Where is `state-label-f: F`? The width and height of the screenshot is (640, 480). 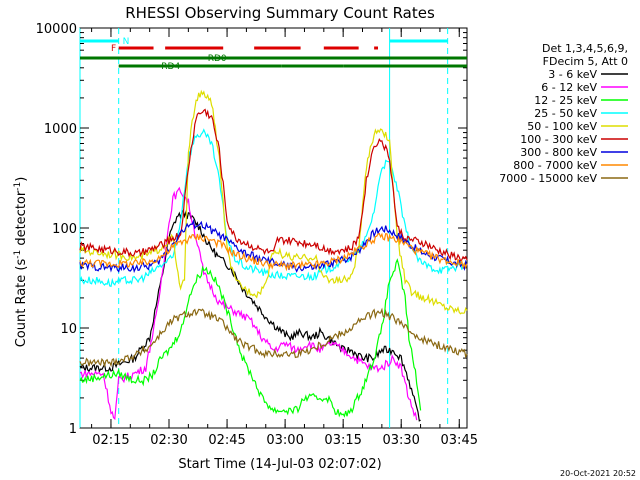
state-label-f: F is located at coordinates (113, 49).